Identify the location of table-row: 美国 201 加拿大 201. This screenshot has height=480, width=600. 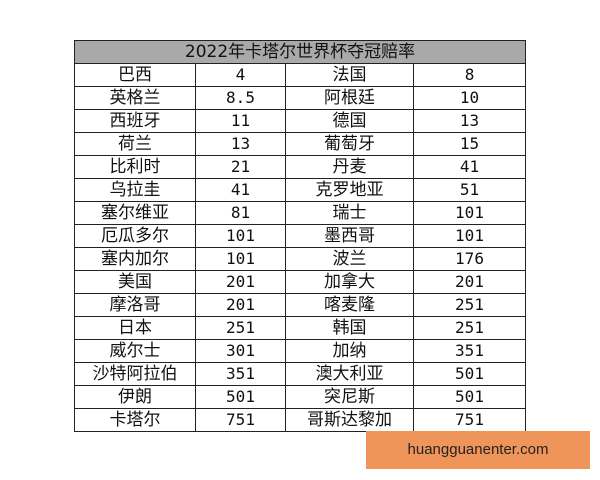
(300, 282).